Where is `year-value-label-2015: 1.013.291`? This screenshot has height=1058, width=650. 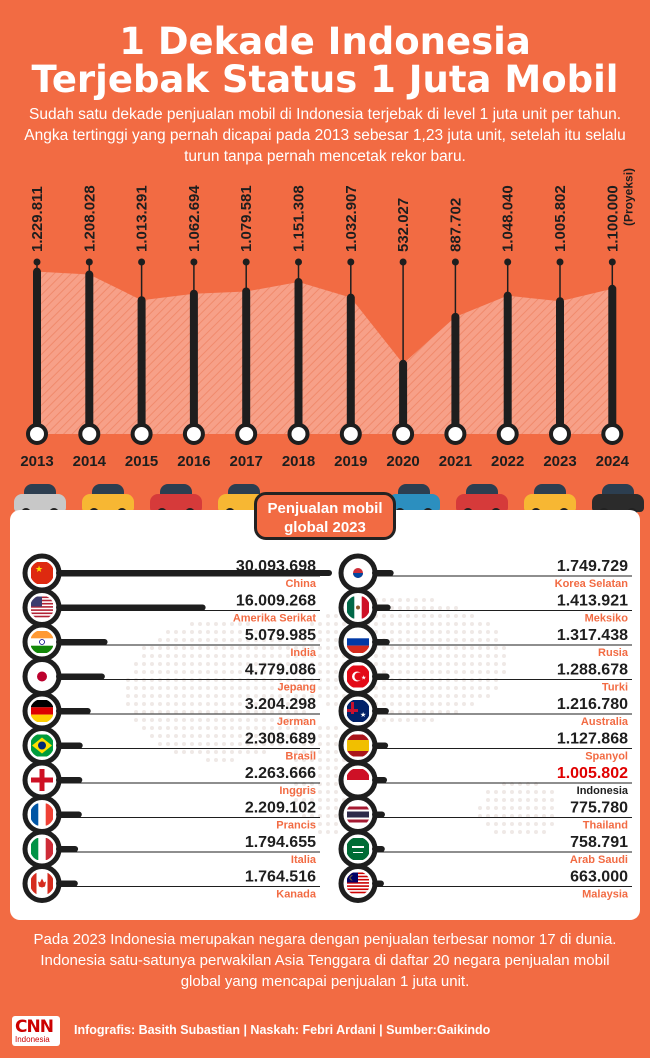 year-value-label-2015: 1.013.291 is located at coordinates (142, 218).